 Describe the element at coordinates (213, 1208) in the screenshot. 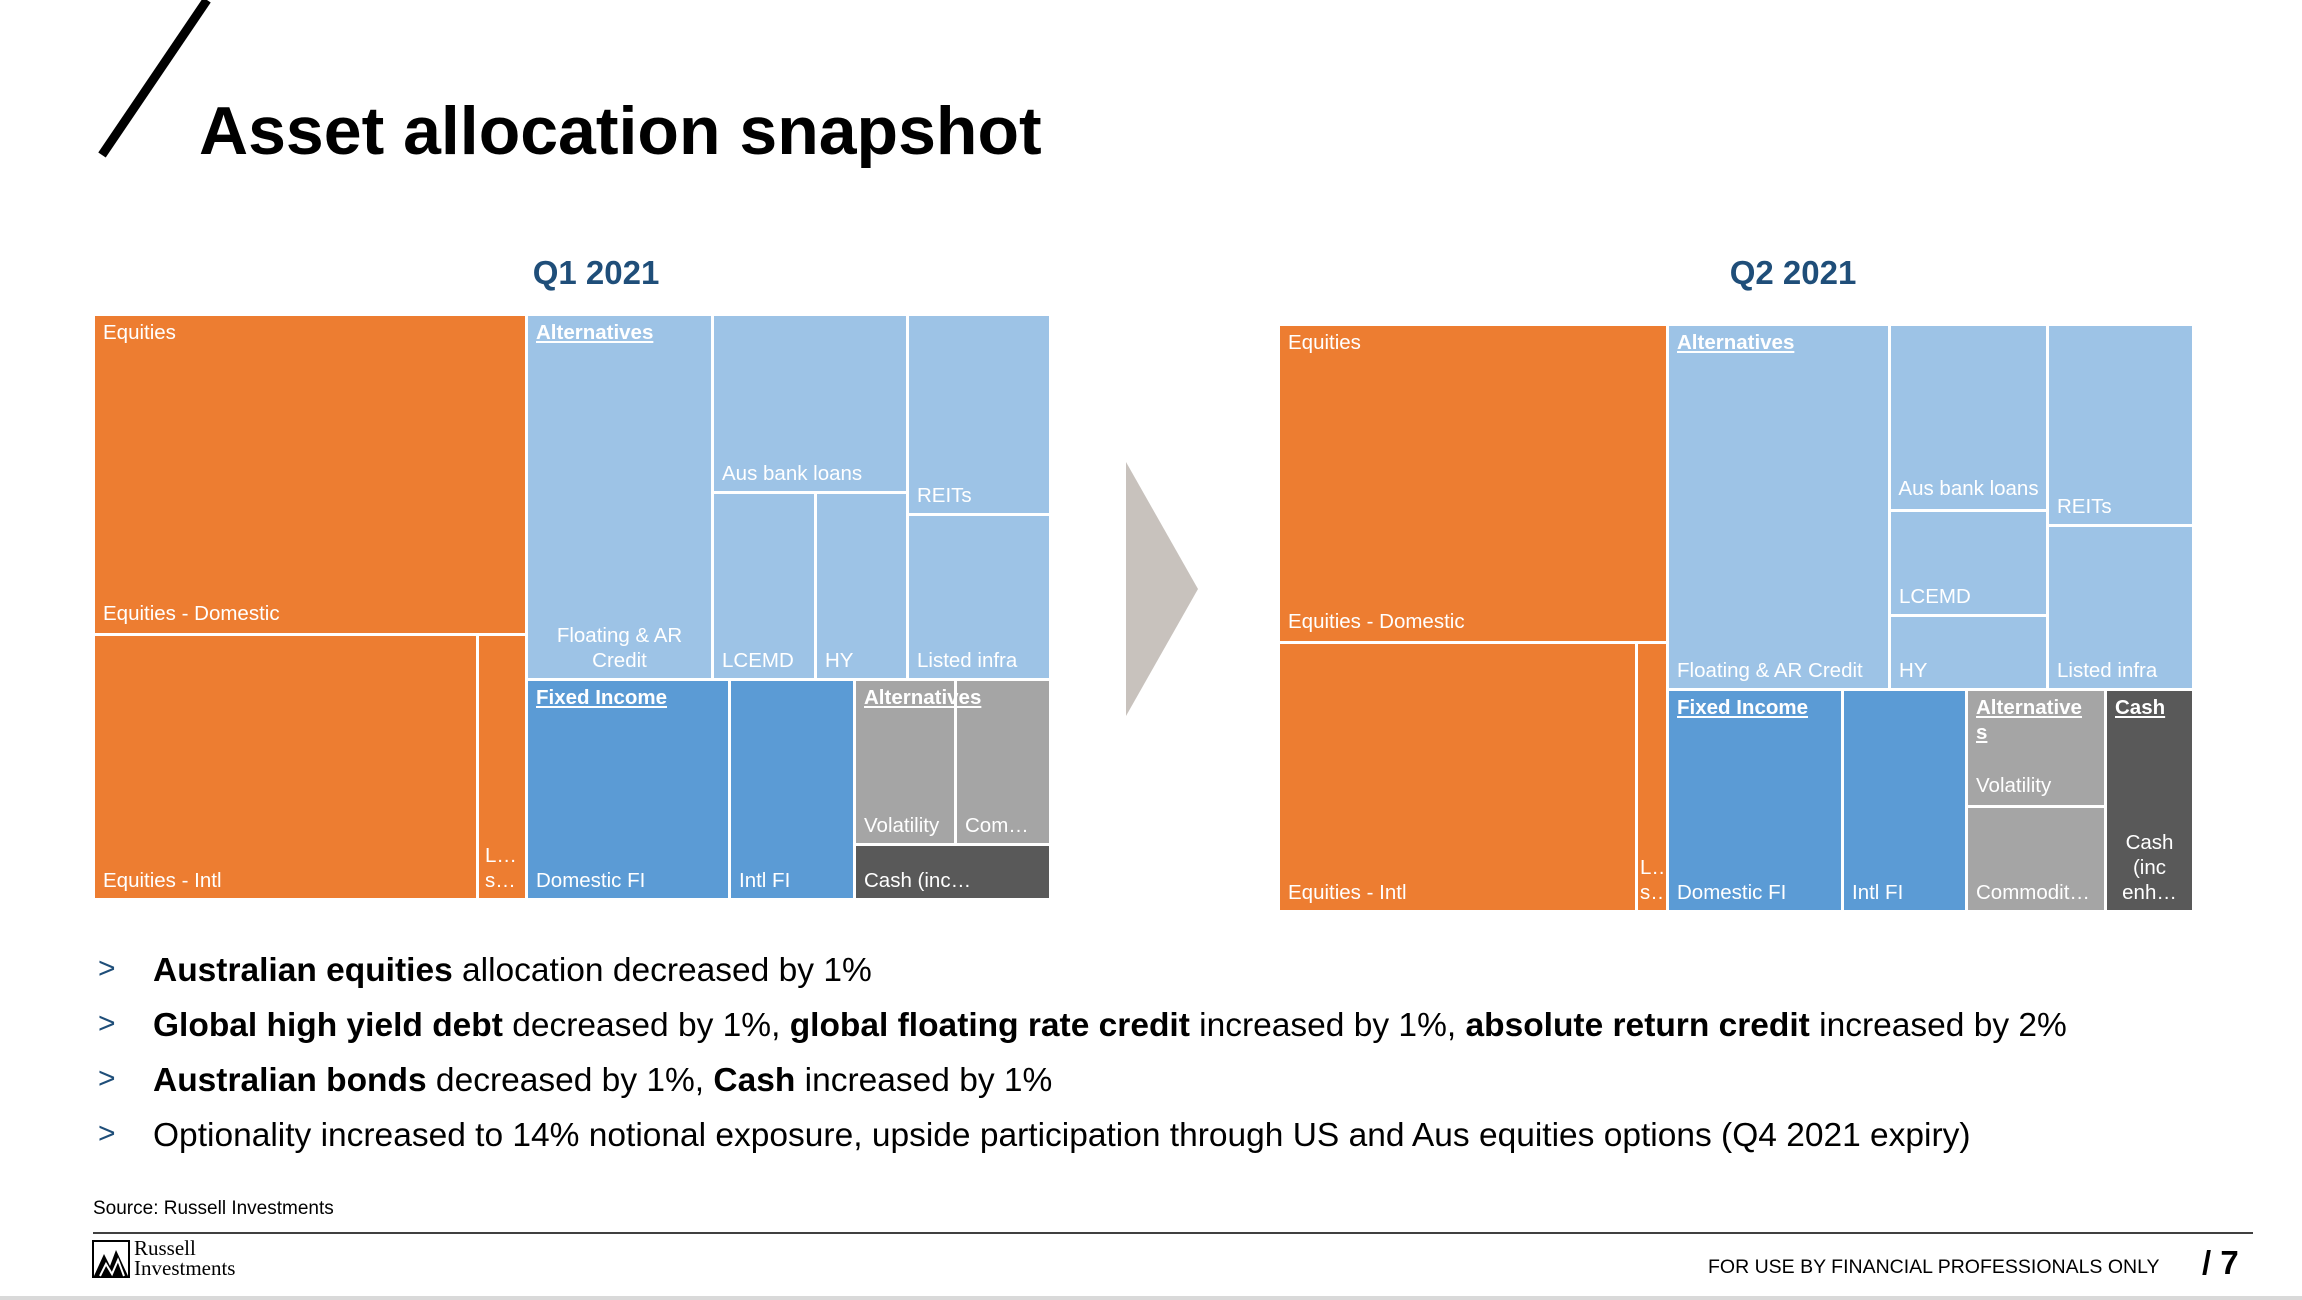

I see `source-note: Source: Russell Investments` at that location.